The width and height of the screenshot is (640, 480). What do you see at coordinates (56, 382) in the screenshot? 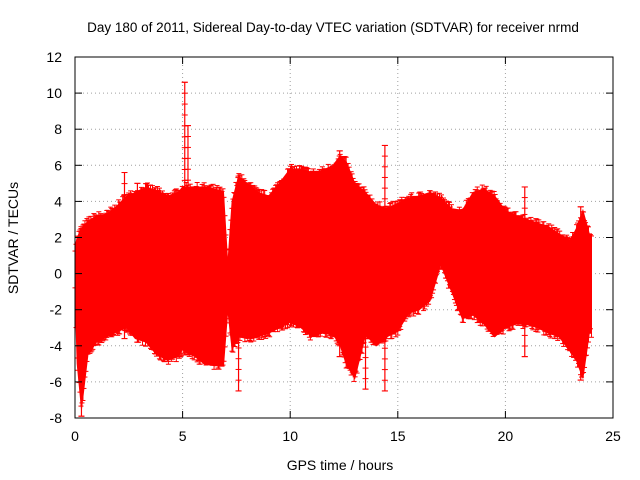
I see `y-tick-label: -6` at bounding box center [56, 382].